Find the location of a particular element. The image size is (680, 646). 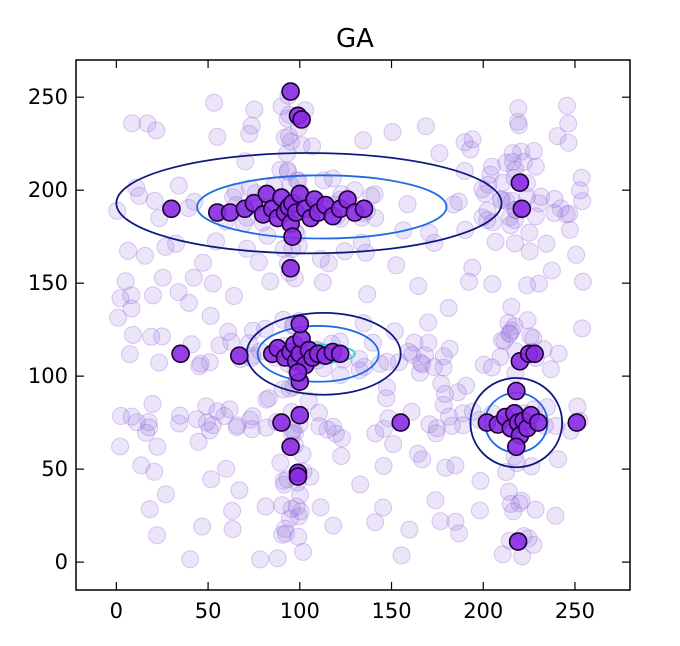

y-tick-label: 0 is located at coordinates (61, 562).